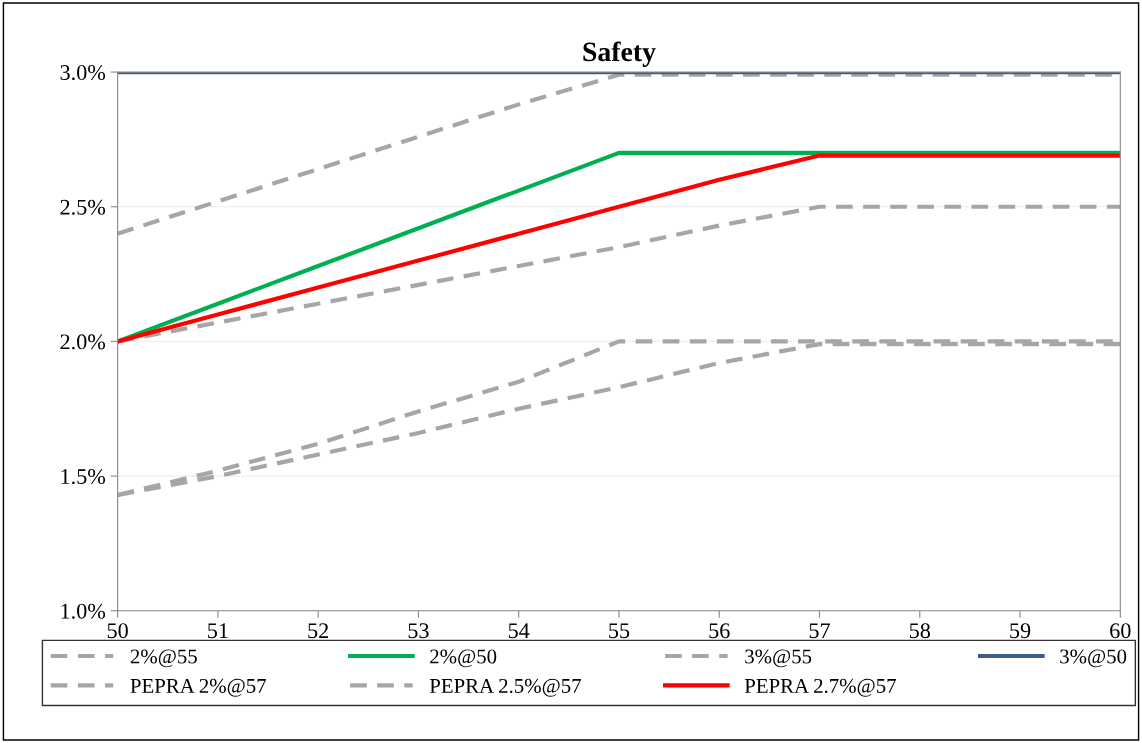 The image size is (1142, 743). What do you see at coordinates (619, 631) in the screenshot?
I see `x-tick-label: 55` at bounding box center [619, 631].